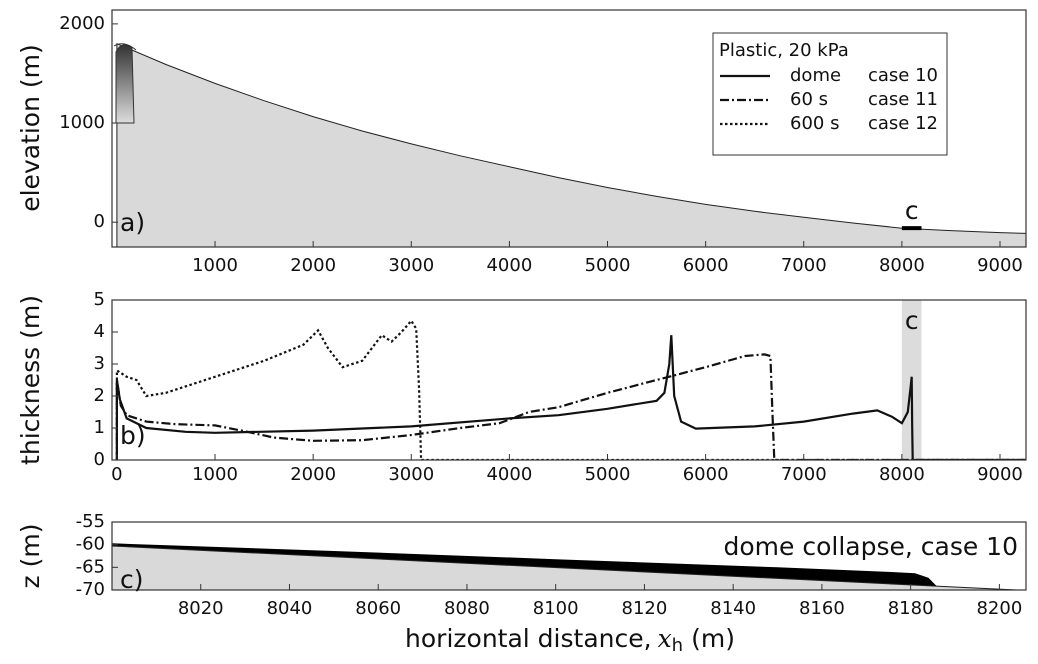  What do you see at coordinates (912, 320) in the screenshot?
I see `highlight-label: c` at bounding box center [912, 320].